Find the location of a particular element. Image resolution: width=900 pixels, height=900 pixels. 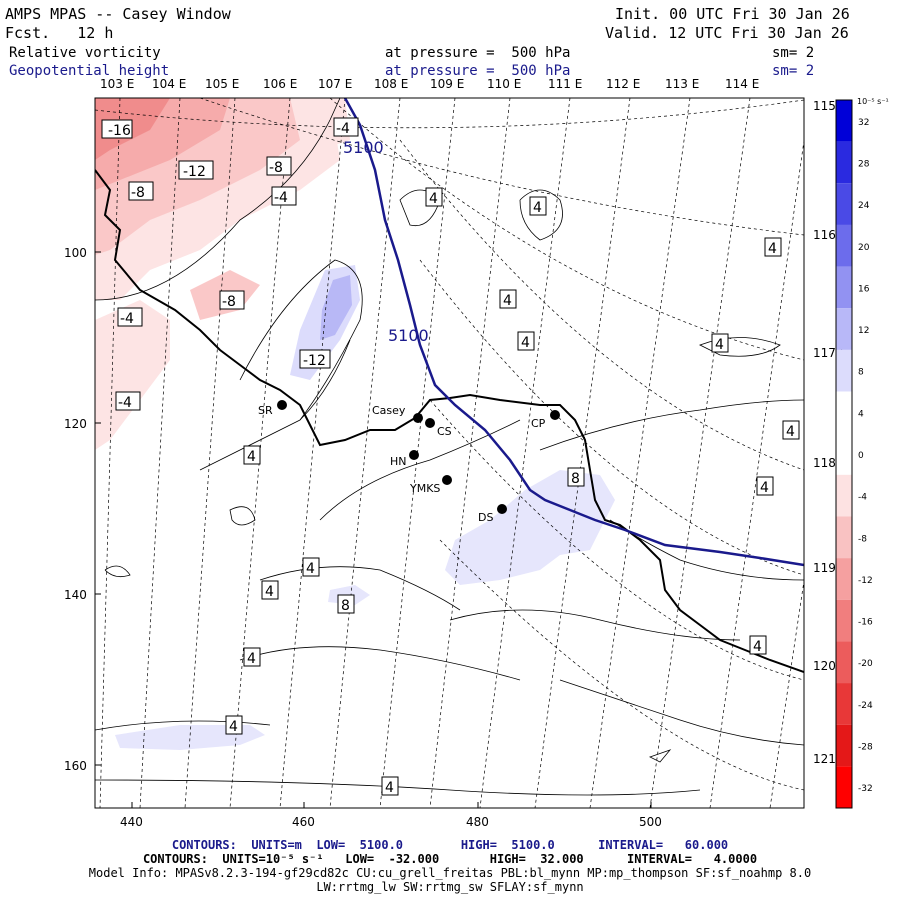

contour-label: -16 is located at coordinates (117, 129).